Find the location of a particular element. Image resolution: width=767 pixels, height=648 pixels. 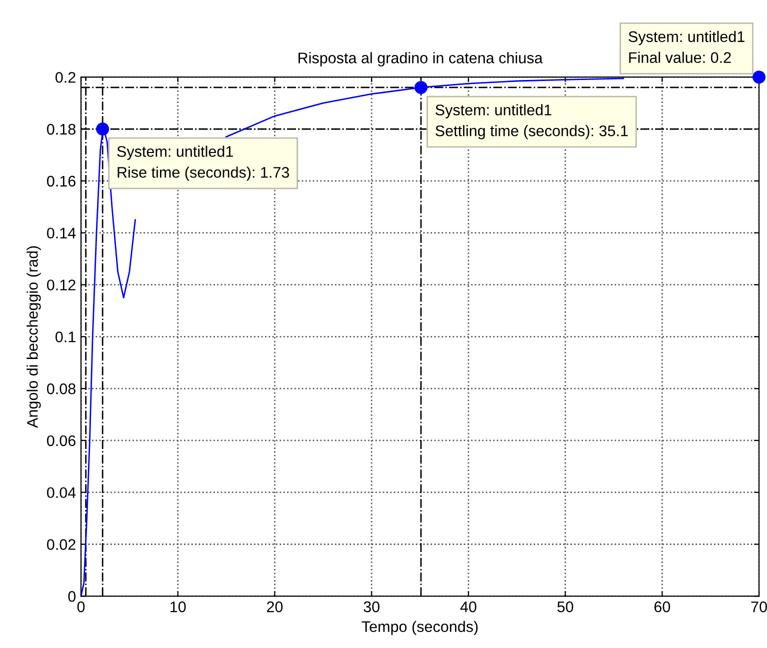

y-tick-label: 0.18 is located at coordinates (61, 129).